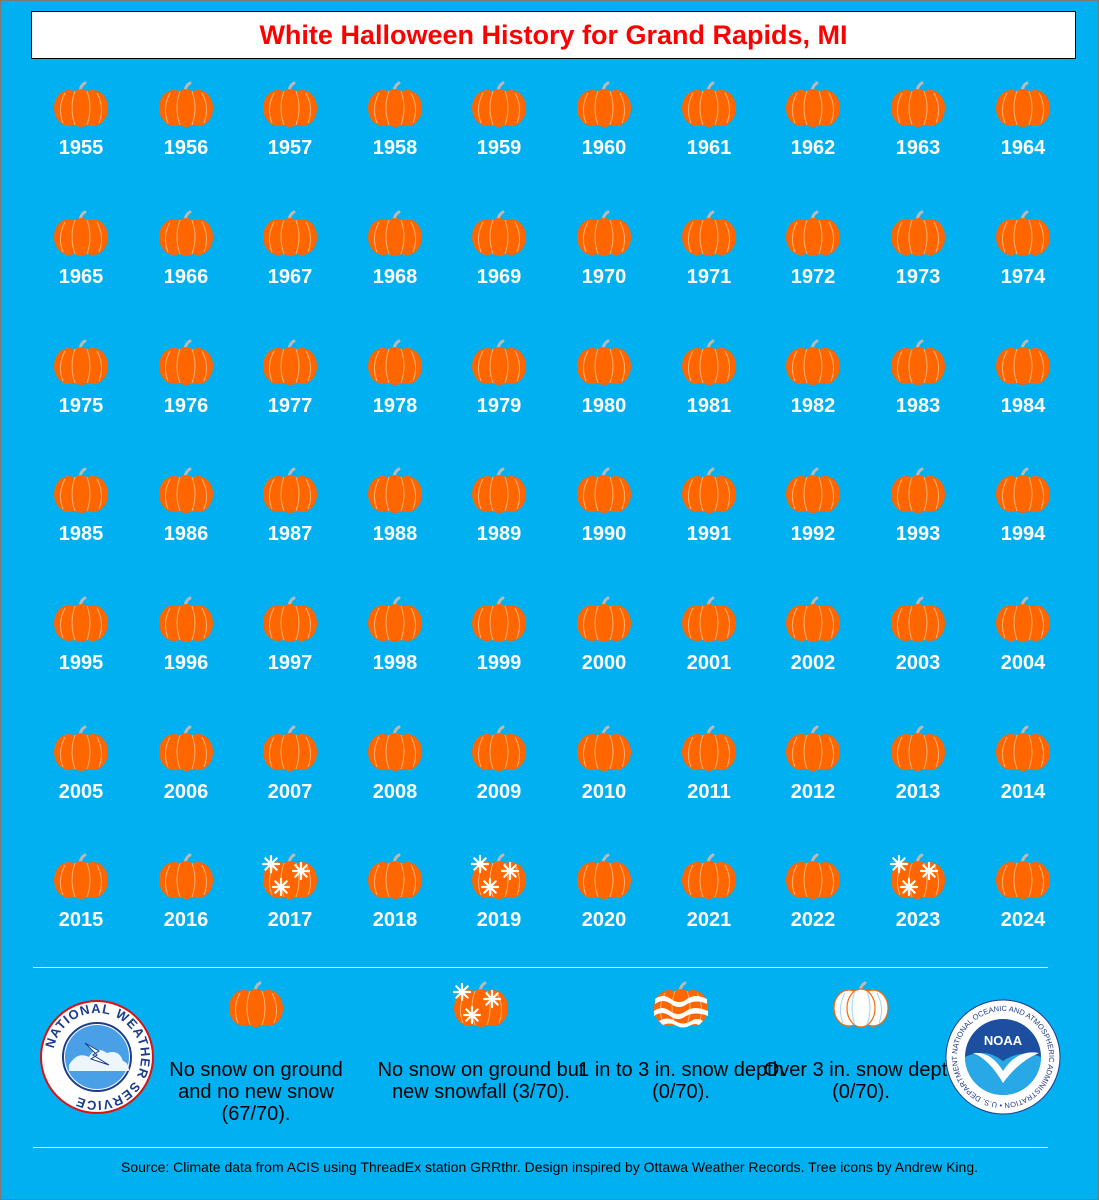  I want to click on year-cell: 1963, so click(918, 137).